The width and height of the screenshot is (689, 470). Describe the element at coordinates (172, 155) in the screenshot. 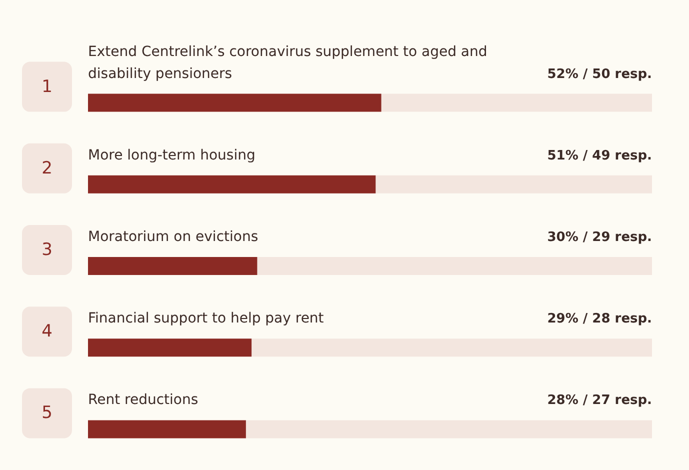

I see `y-tick-label: More long-term housing` at that location.